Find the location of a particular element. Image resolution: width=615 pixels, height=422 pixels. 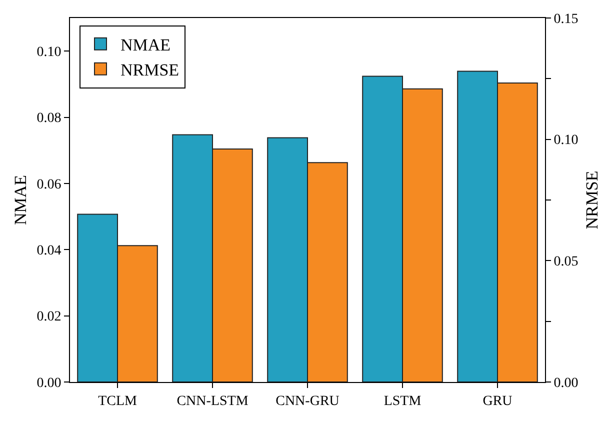

y-tick-label: 0.06 is located at coordinates (49, 184).